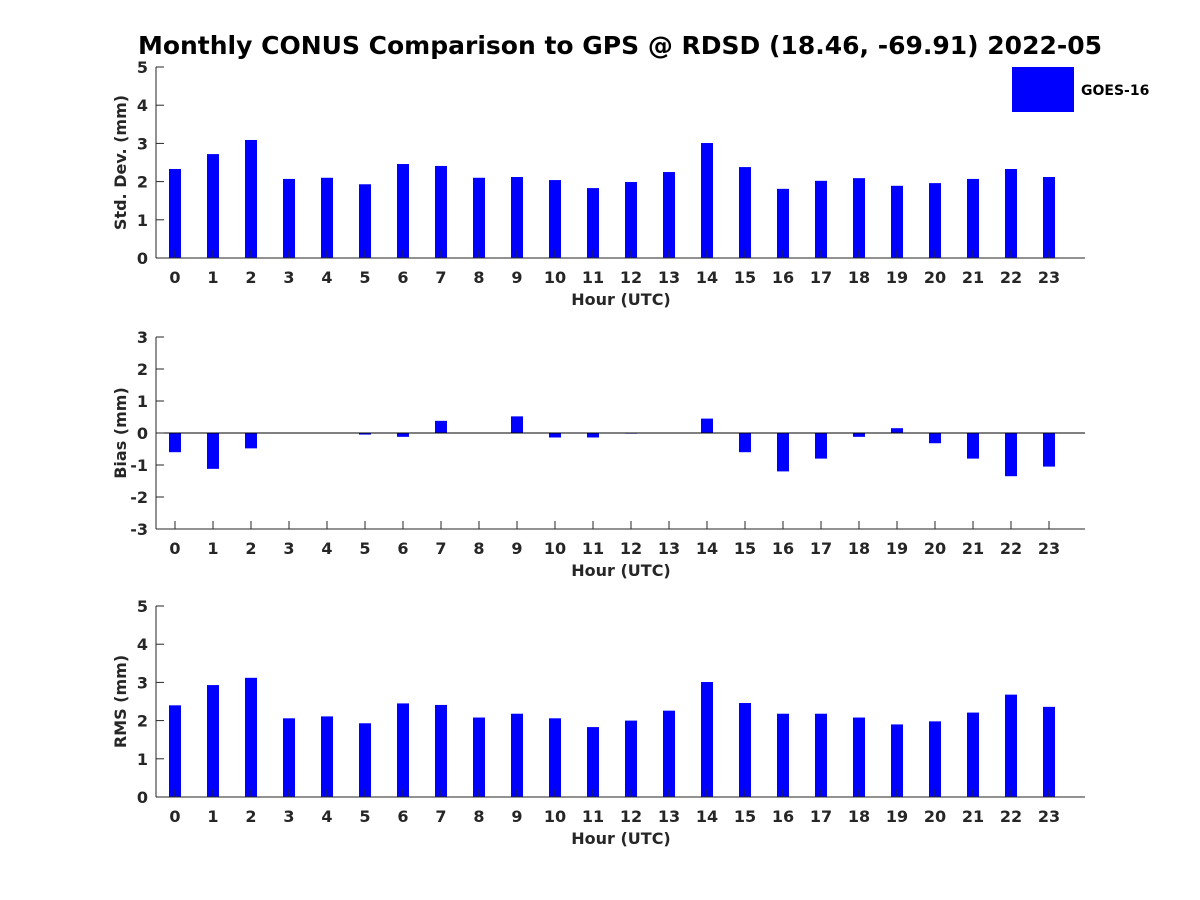 The width and height of the screenshot is (1200, 900). I want to click on bias-y-tick-label: 0, so click(142, 433).